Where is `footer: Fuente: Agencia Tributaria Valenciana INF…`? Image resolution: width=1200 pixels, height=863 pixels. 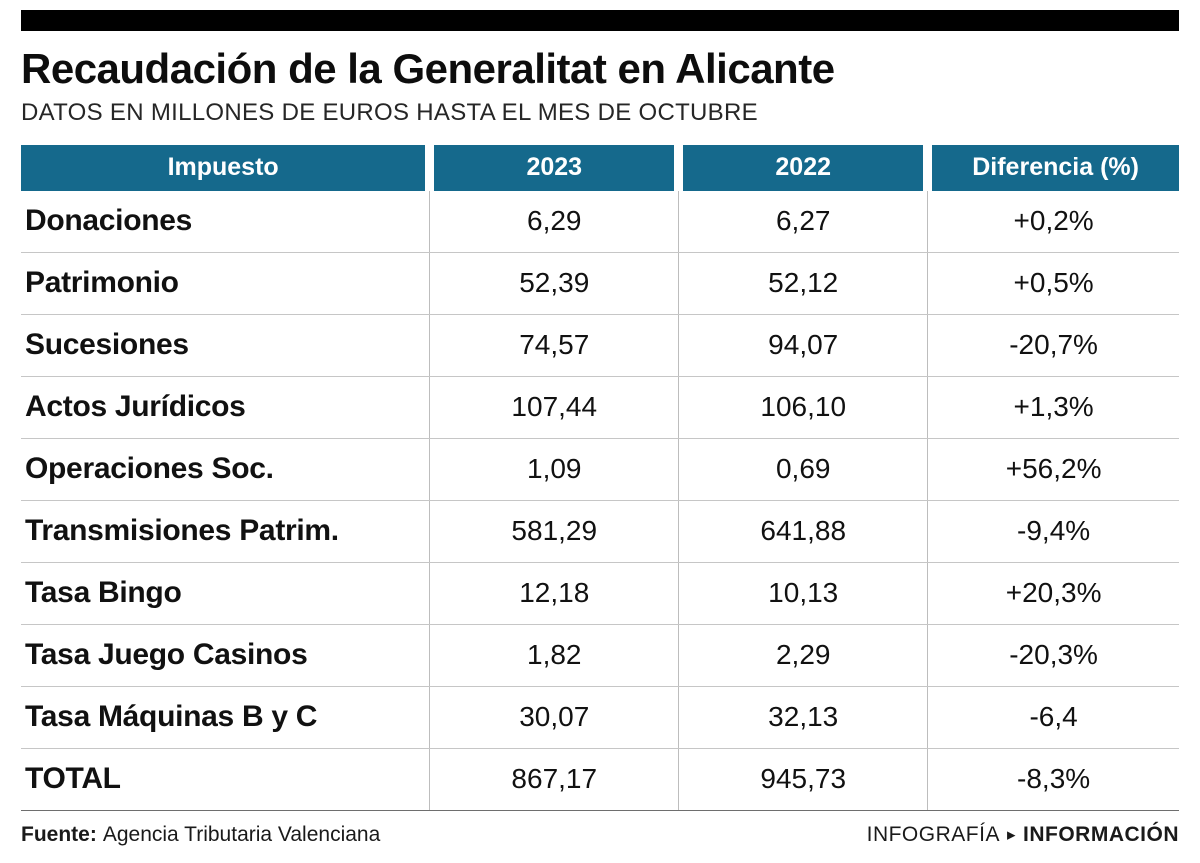 footer: Fuente: Agencia Tributaria Valenciana INF… is located at coordinates (600, 835).